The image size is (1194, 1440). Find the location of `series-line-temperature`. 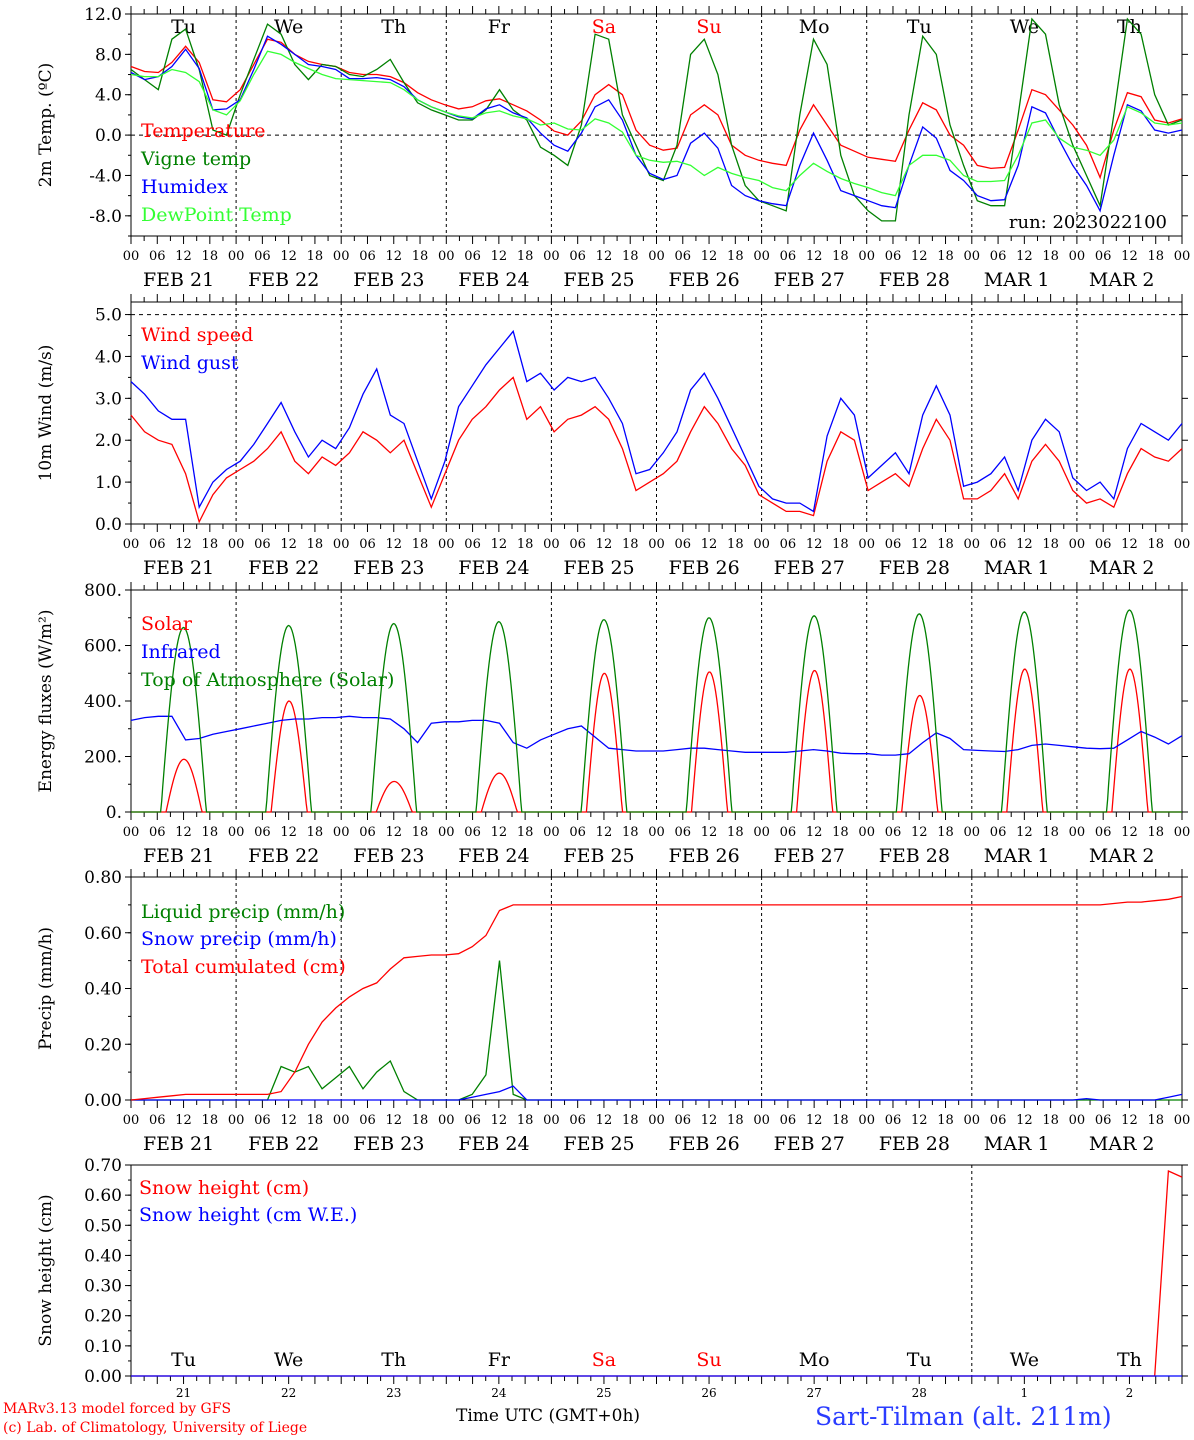

series-line-temperature is located at coordinates (656, 109).